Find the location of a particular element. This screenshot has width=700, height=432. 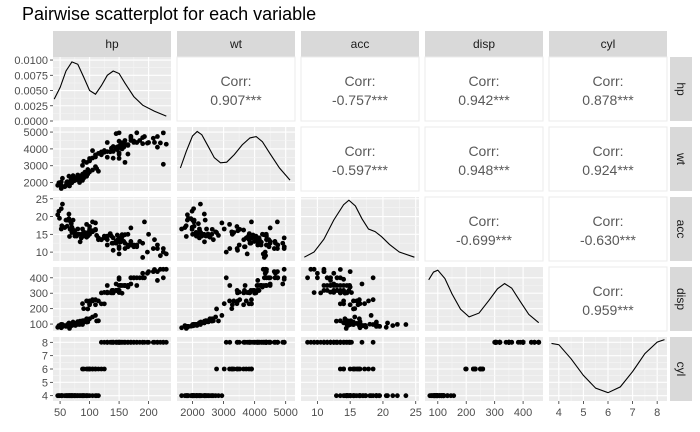

x-tick-label: 20 is located at coordinates (383, 413).